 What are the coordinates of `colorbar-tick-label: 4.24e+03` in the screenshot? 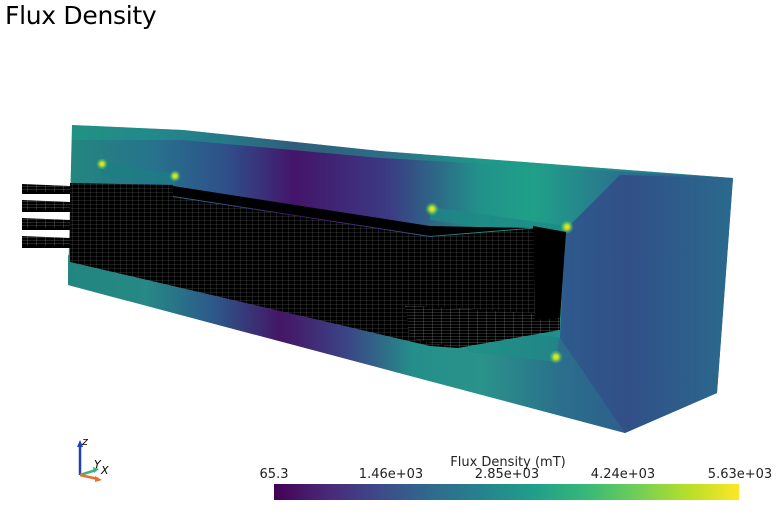 It's located at (623, 474).